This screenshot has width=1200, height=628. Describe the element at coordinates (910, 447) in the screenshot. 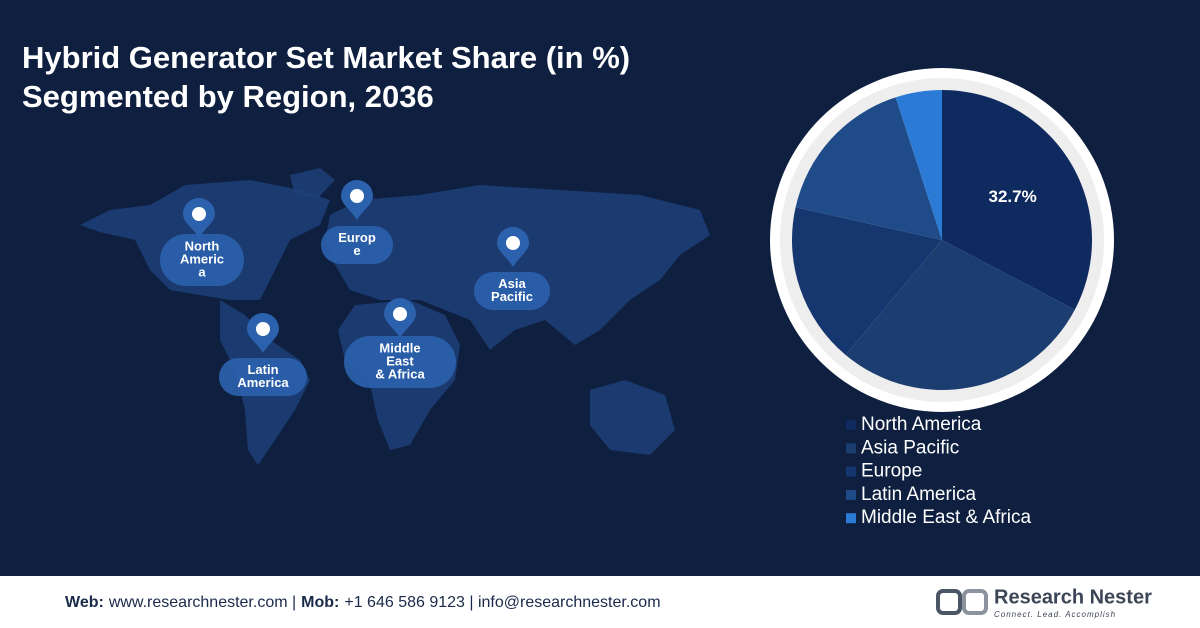

I see `legend-label: Asia Pacific` at that location.